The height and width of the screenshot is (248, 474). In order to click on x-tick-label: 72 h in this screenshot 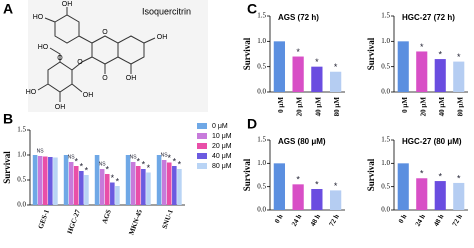, I will do `click(333, 220)`.